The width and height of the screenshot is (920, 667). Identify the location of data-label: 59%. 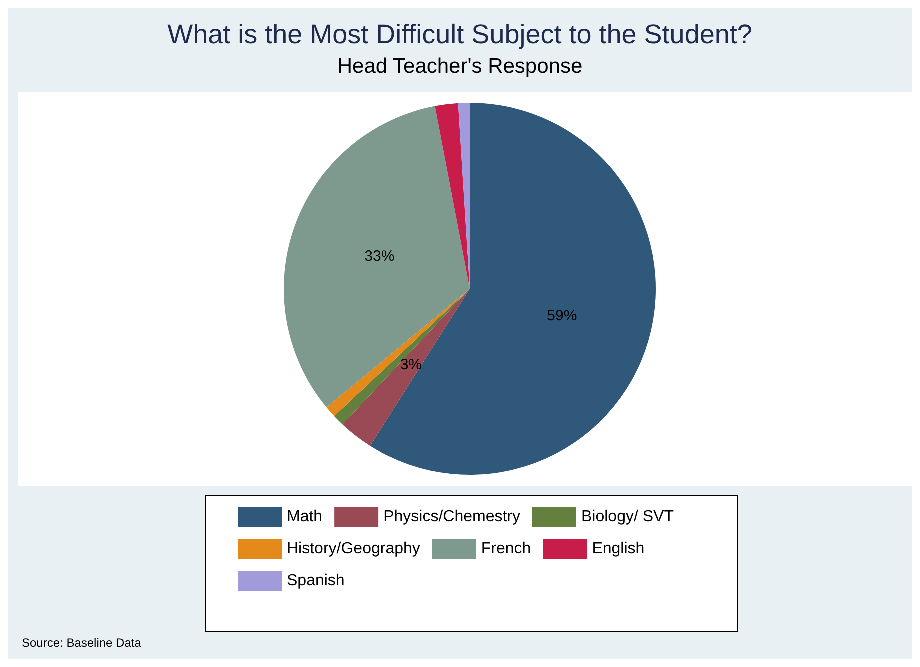
(562, 315).